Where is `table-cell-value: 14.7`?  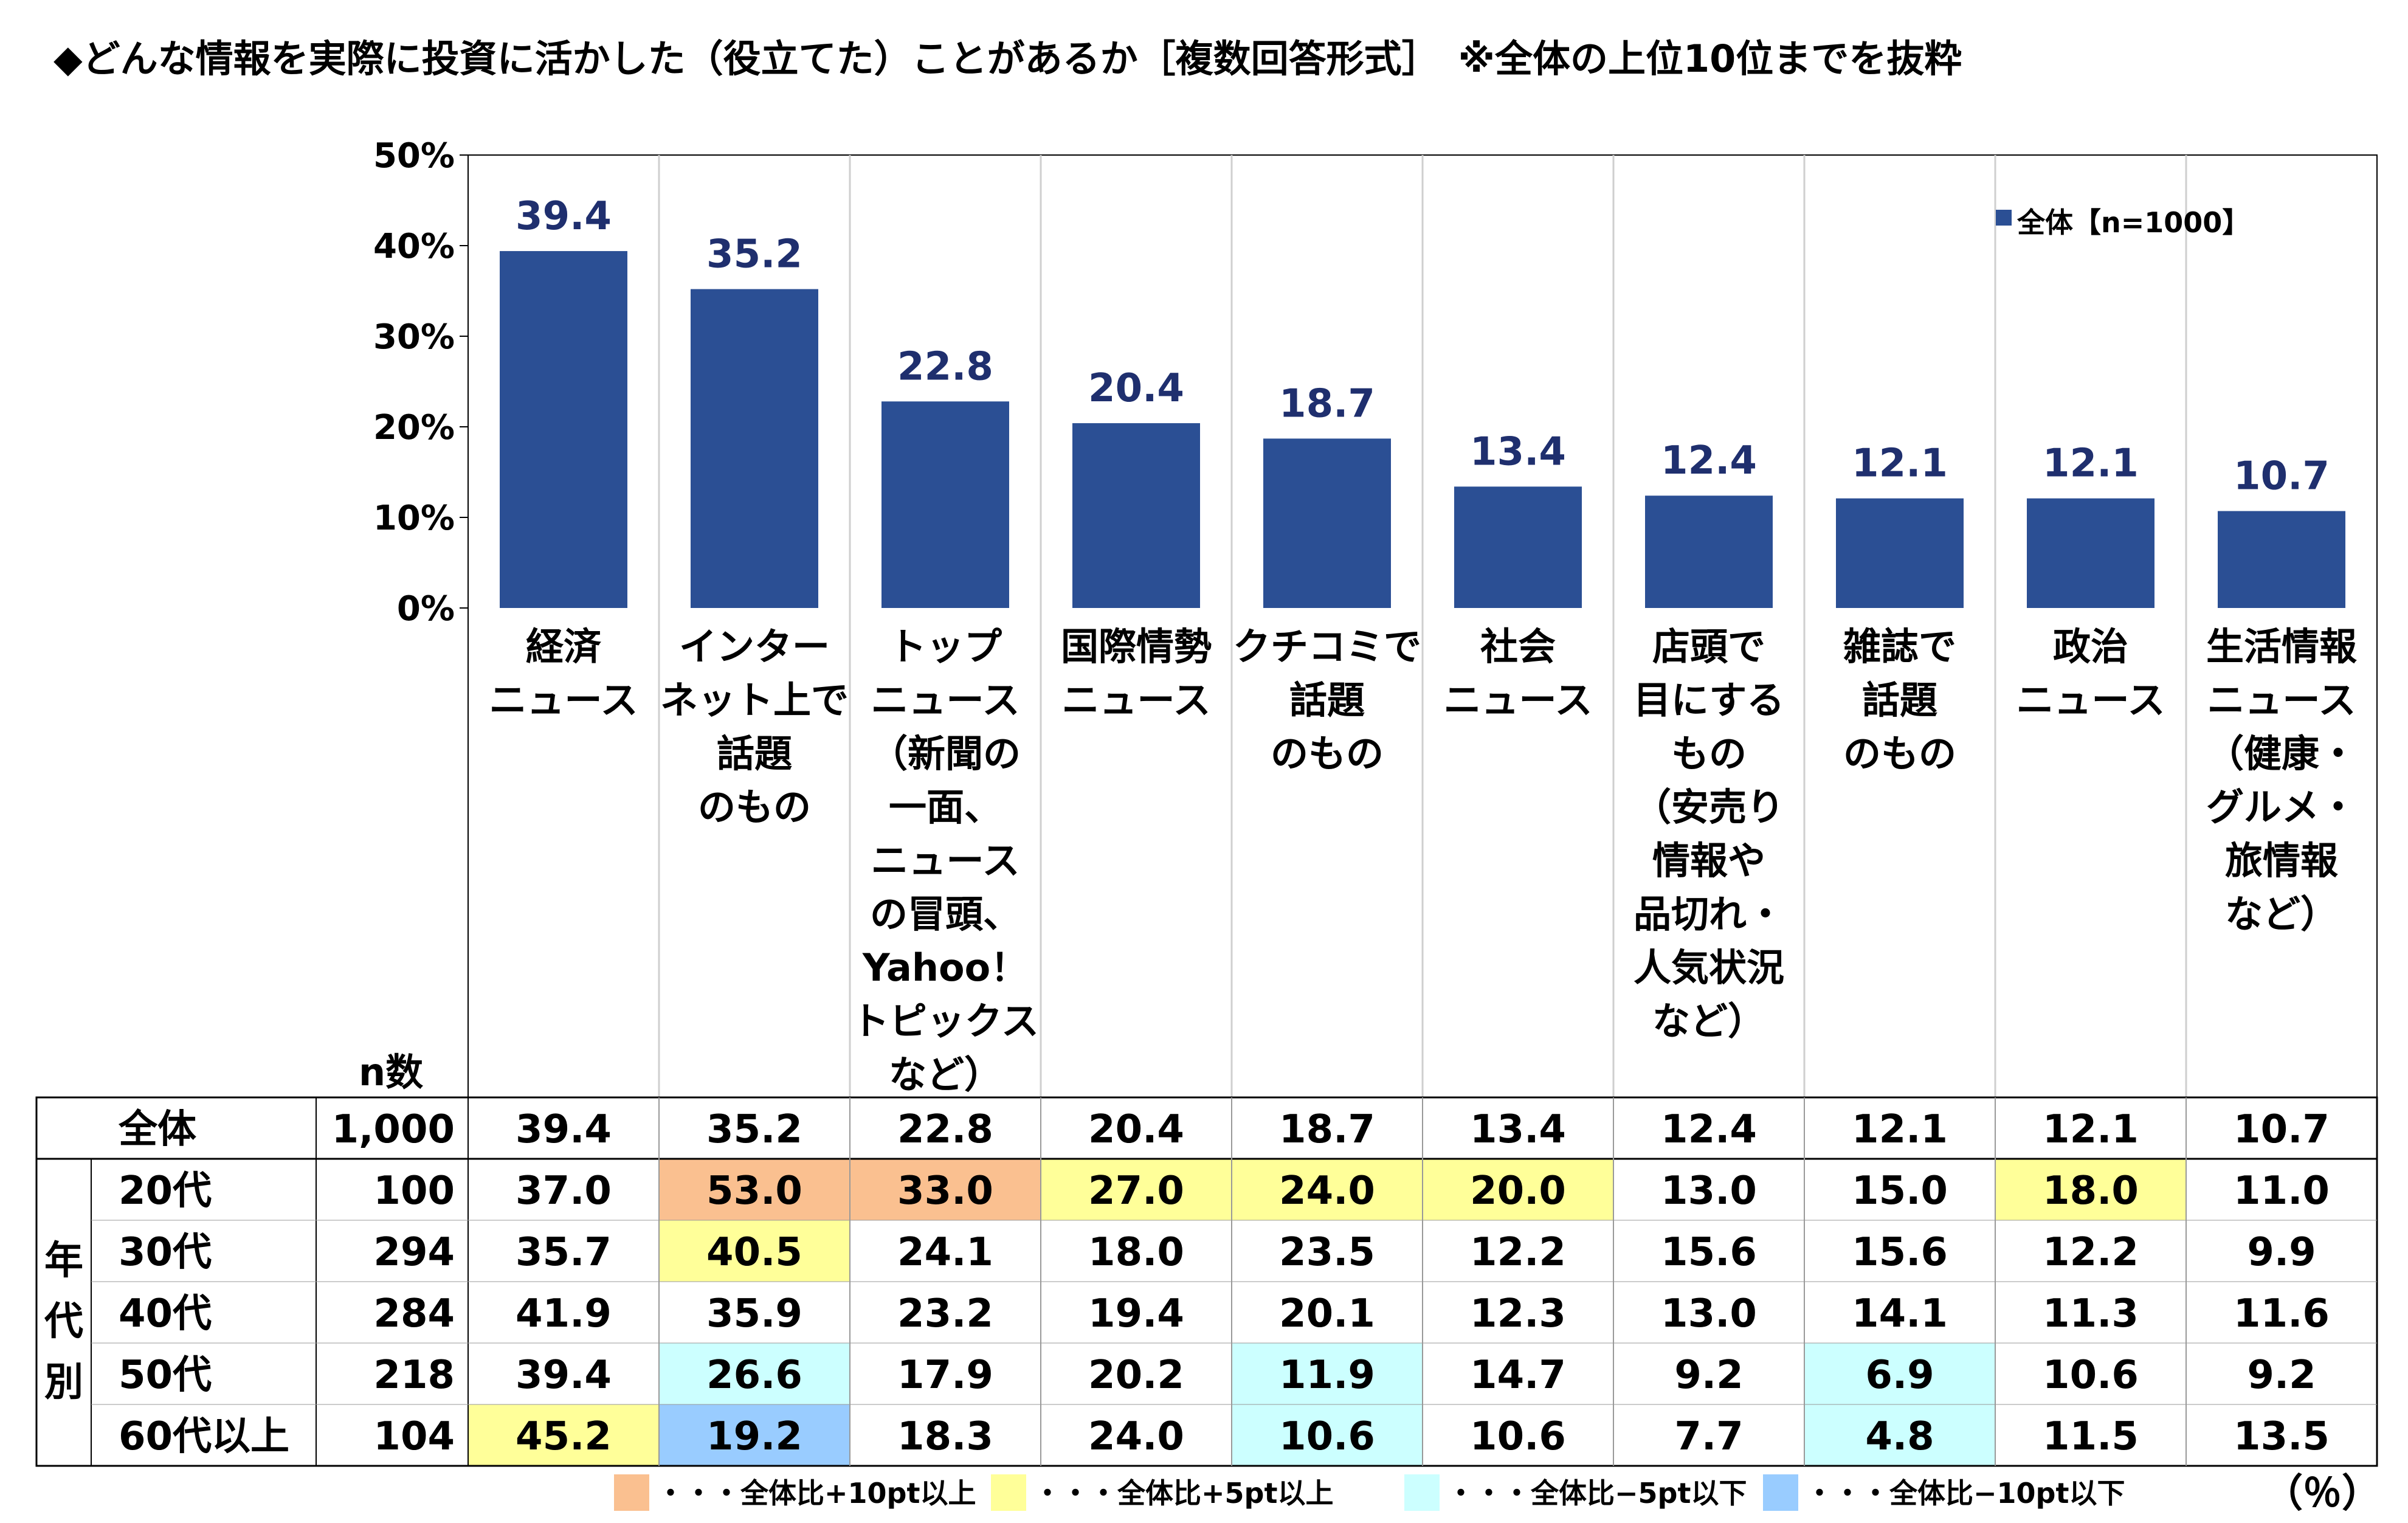
table-cell-value: 14.7 is located at coordinates (1518, 1375).